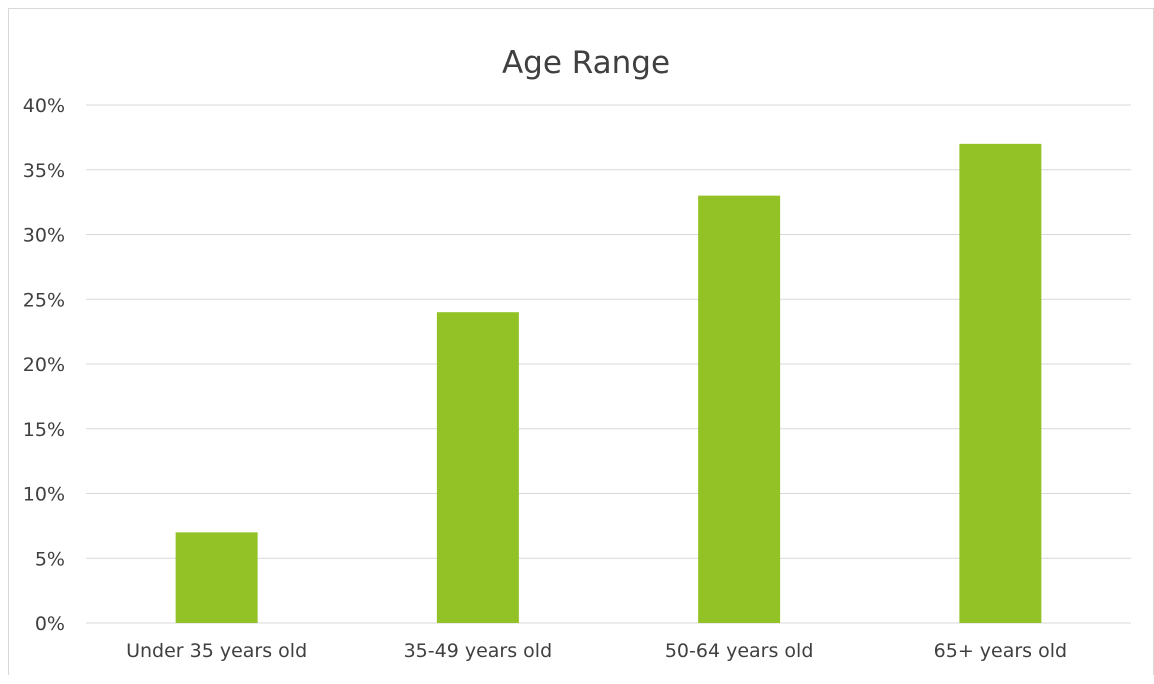 The height and width of the screenshot is (684, 1154). What do you see at coordinates (50, 624) in the screenshot?
I see `y-tick-label: 0%` at bounding box center [50, 624].